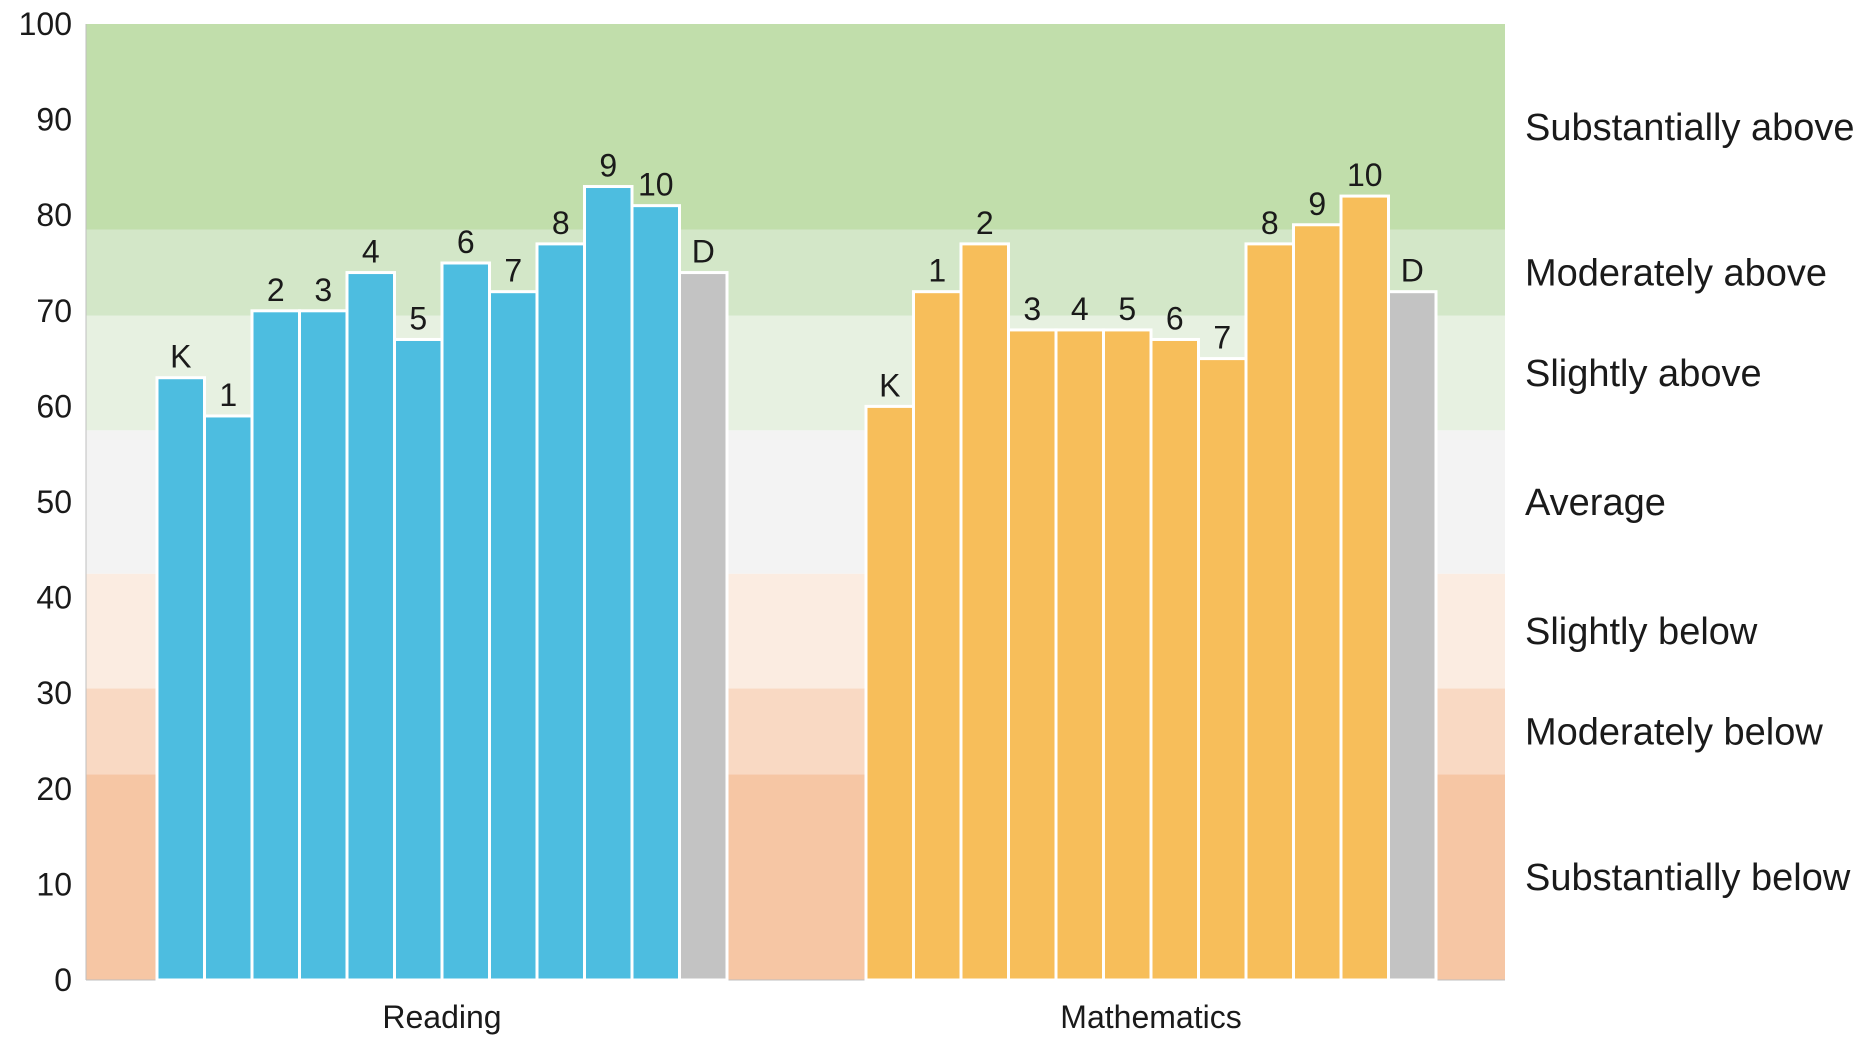 This screenshot has width=1872, height=1038. What do you see at coordinates (1032, 309) in the screenshot?
I see `bar-label-mathematics-3: 3` at bounding box center [1032, 309].